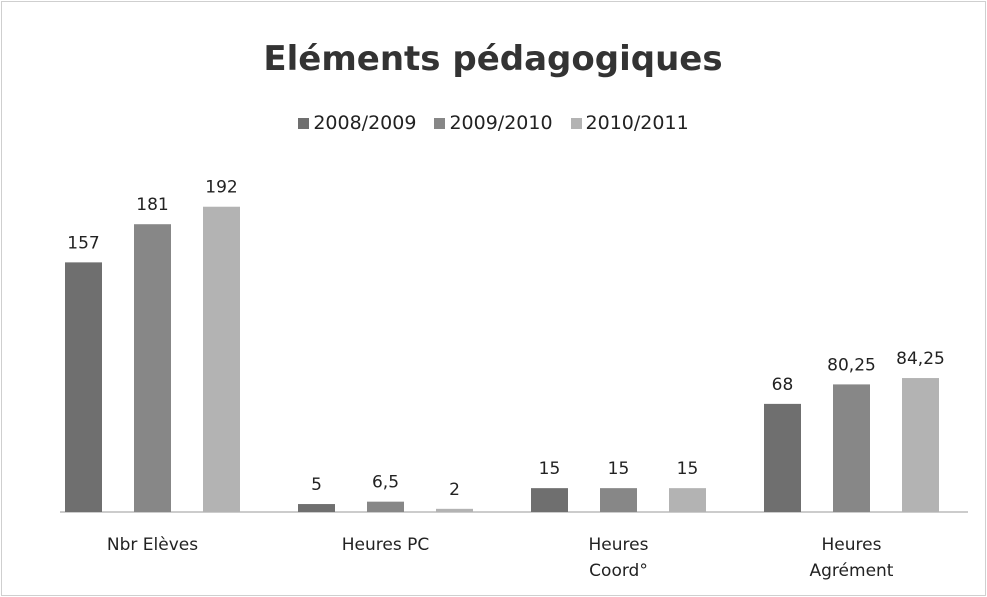 This screenshot has height=597, width=987. What do you see at coordinates (385, 483) in the screenshot?
I see `value-label: 6,5` at bounding box center [385, 483].